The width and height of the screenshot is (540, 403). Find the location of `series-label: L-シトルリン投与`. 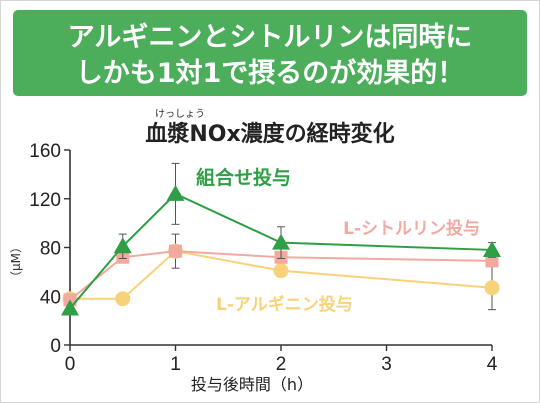

series-label: L-シトルリン投与 is located at coordinates (411, 228).